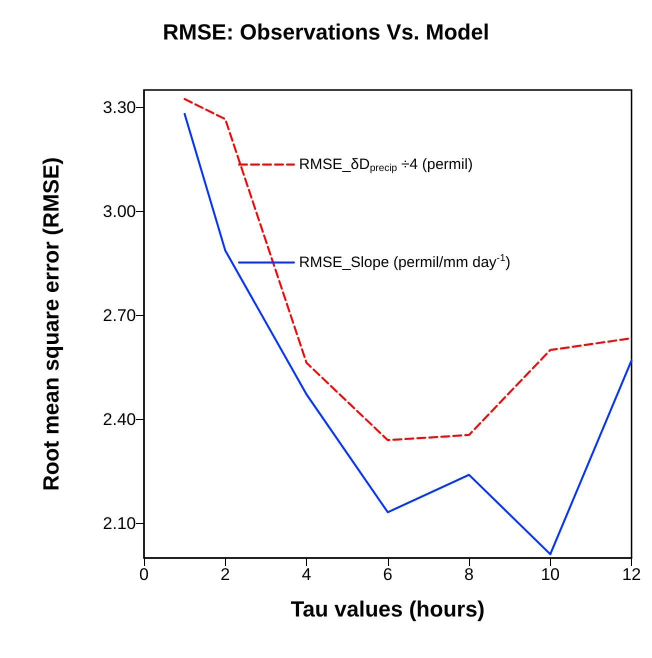 The height and width of the screenshot is (658, 652). What do you see at coordinates (119, 523) in the screenshot?
I see `y-tick-label: 2.10` at bounding box center [119, 523].